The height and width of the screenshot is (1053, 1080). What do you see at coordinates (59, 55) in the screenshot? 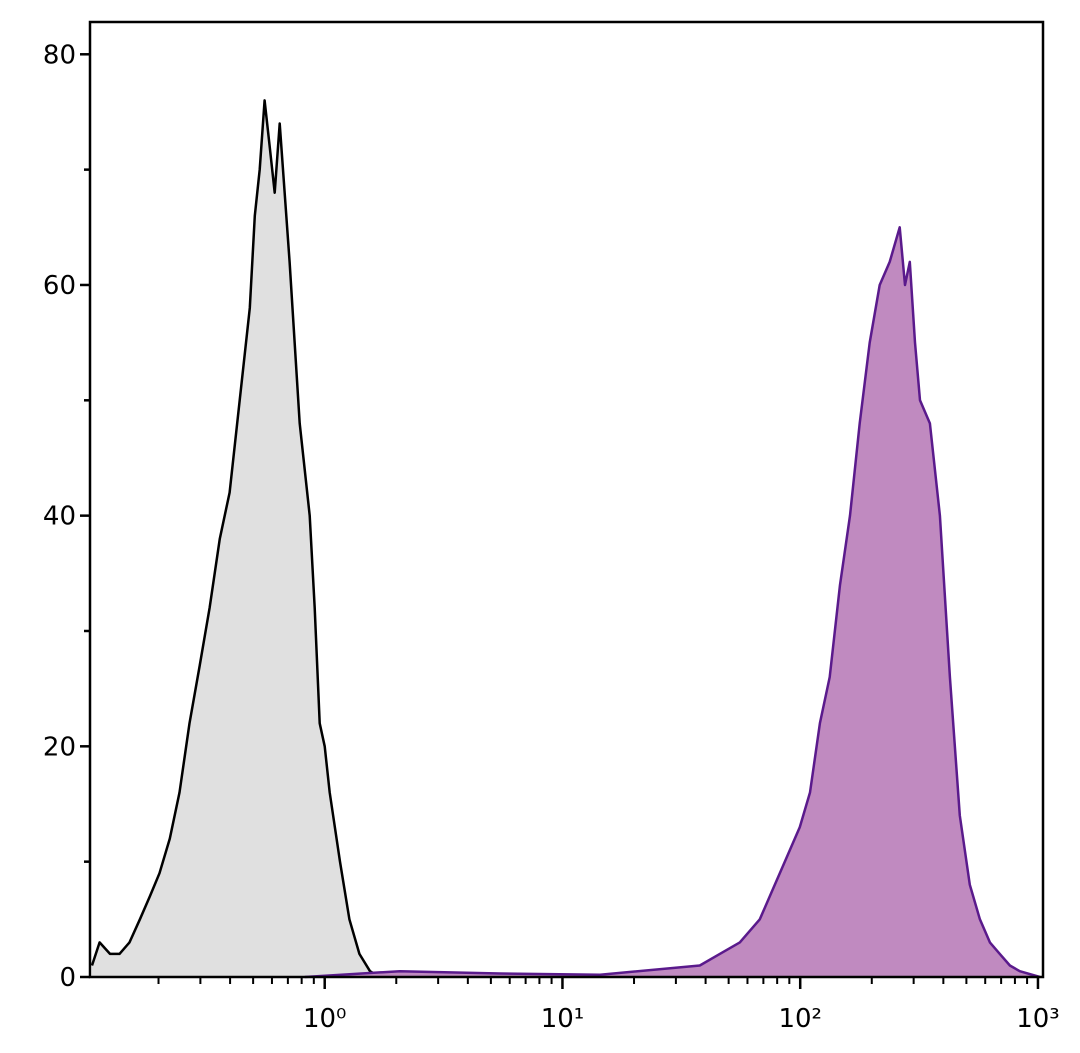
I see `y-tick-label: 80` at bounding box center [59, 55].